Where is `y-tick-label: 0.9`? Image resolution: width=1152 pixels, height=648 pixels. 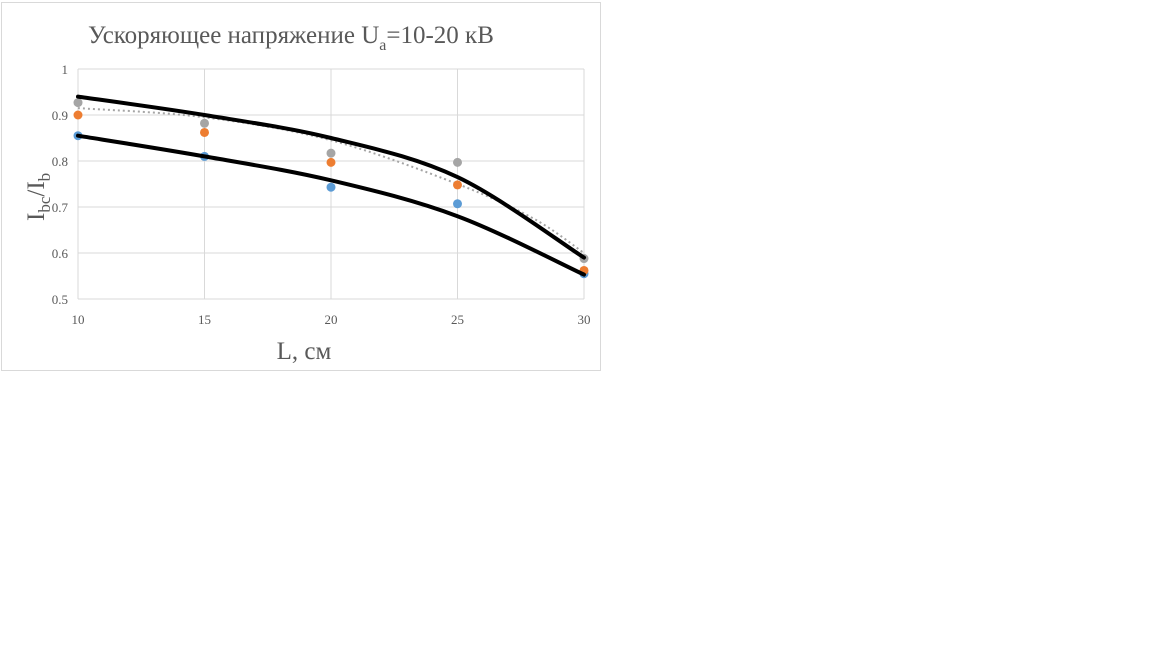
y-tick-label: 0.9 is located at coordinates (60, 115).